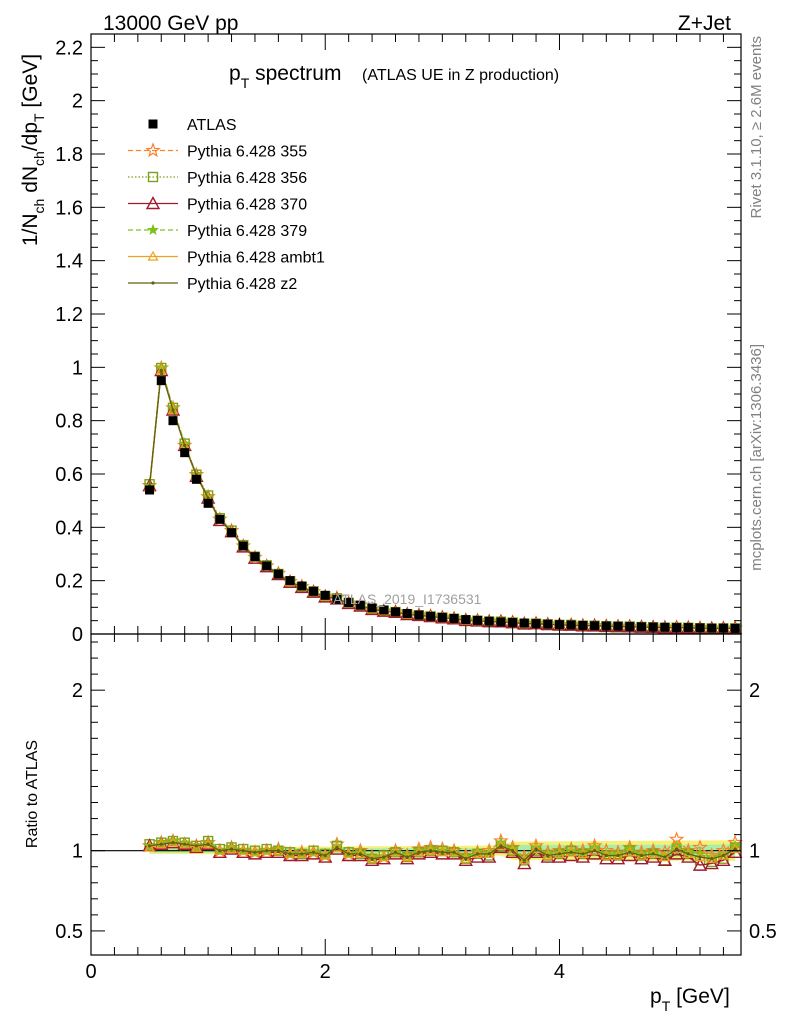 This screenshot has width=786, height=1024. What do you see at coordinates (170, 23) in the screenshot?
I see `header-left: 13000 GeV pp` at bounding box center [170, 23].